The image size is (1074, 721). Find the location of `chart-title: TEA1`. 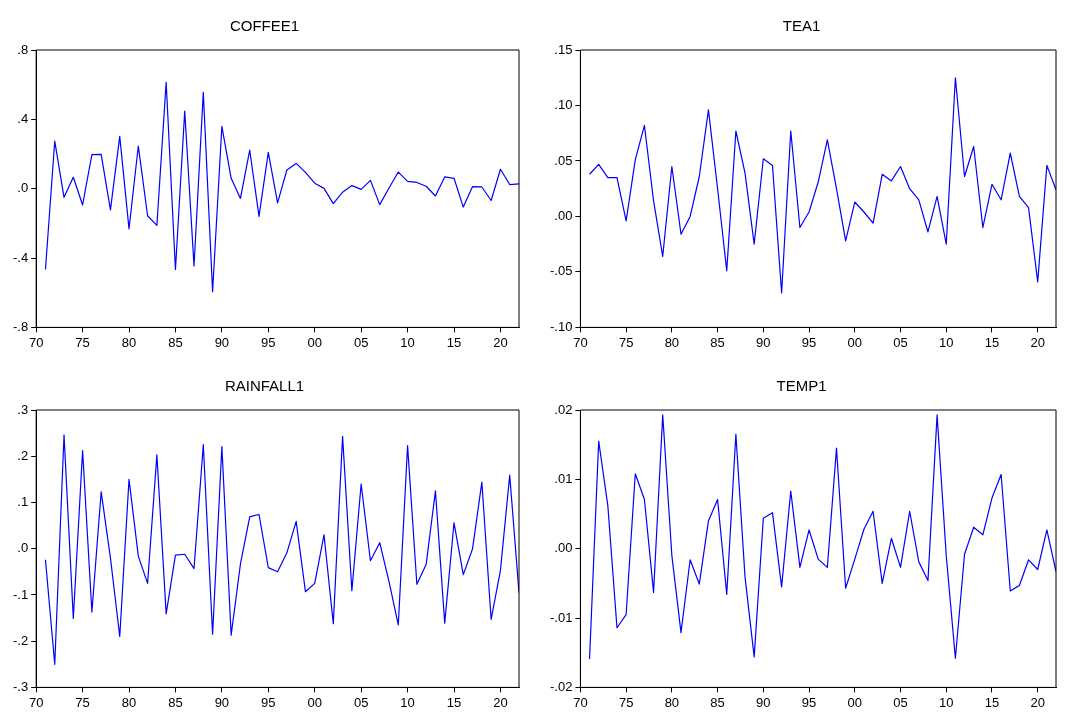

chart-title: TEA1 is located at coordinates (801, 26).